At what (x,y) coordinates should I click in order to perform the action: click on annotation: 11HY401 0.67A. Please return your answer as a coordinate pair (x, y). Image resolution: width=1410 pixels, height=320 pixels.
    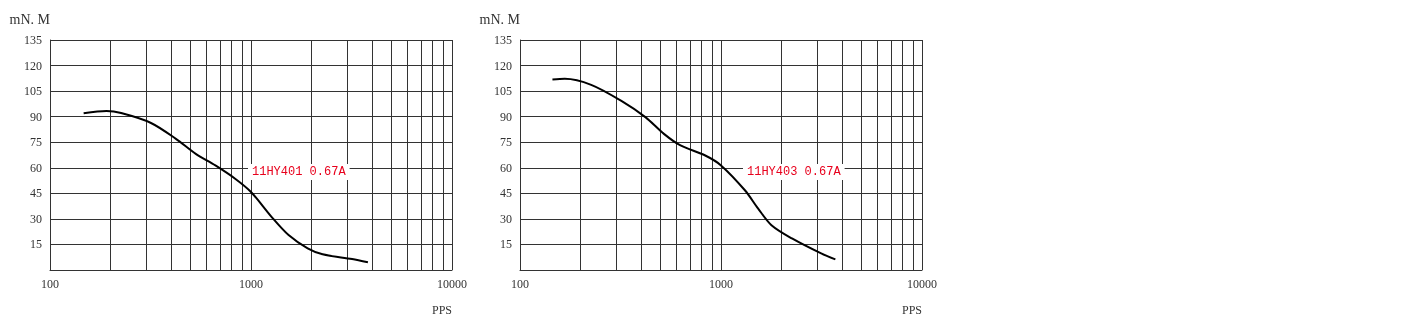
    Looking at the image, I should click on (299, 172).